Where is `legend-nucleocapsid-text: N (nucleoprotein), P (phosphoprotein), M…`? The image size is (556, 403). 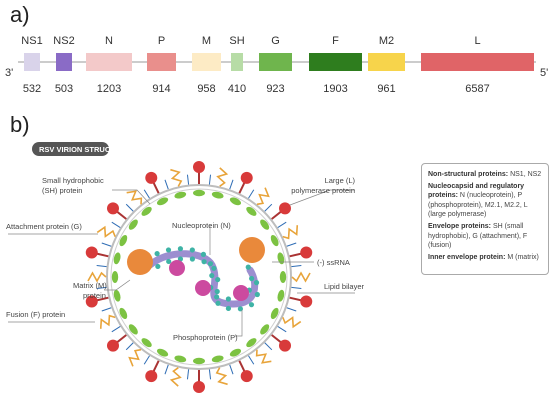
legend-nucleocapsid-text: N (nucleoprotein), P (phosphoprotein), M… is located at coordinates (478, 205).